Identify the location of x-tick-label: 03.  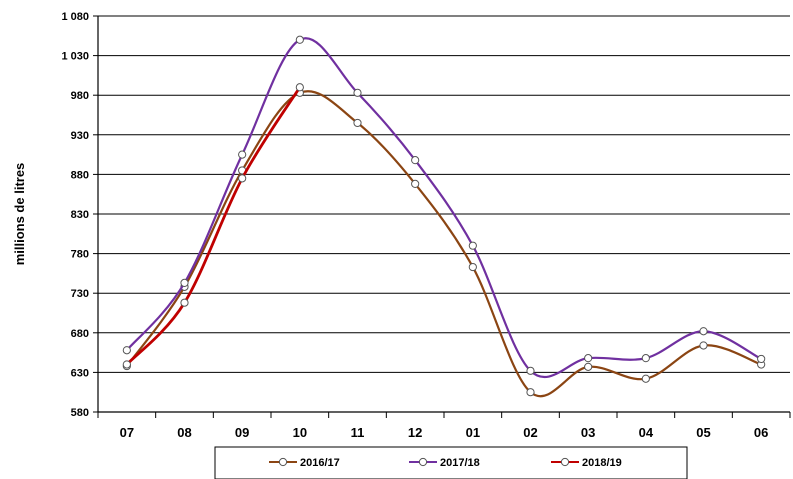
(588, 432).